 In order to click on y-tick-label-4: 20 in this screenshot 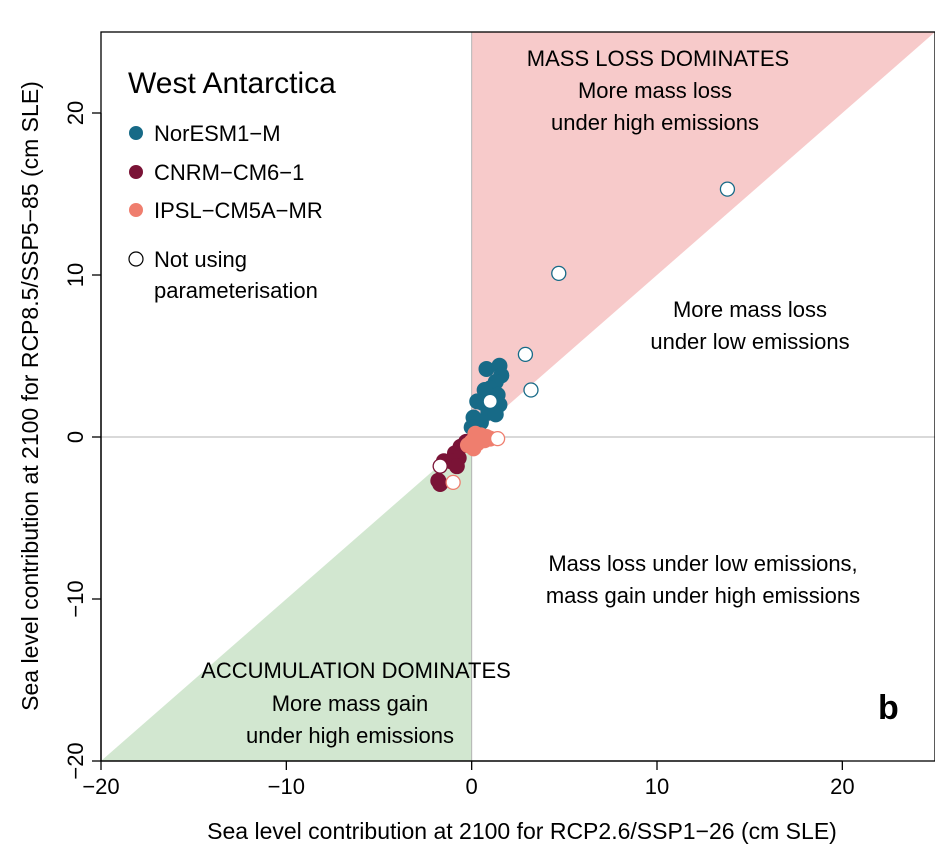, I will do `click(75, 113)`.